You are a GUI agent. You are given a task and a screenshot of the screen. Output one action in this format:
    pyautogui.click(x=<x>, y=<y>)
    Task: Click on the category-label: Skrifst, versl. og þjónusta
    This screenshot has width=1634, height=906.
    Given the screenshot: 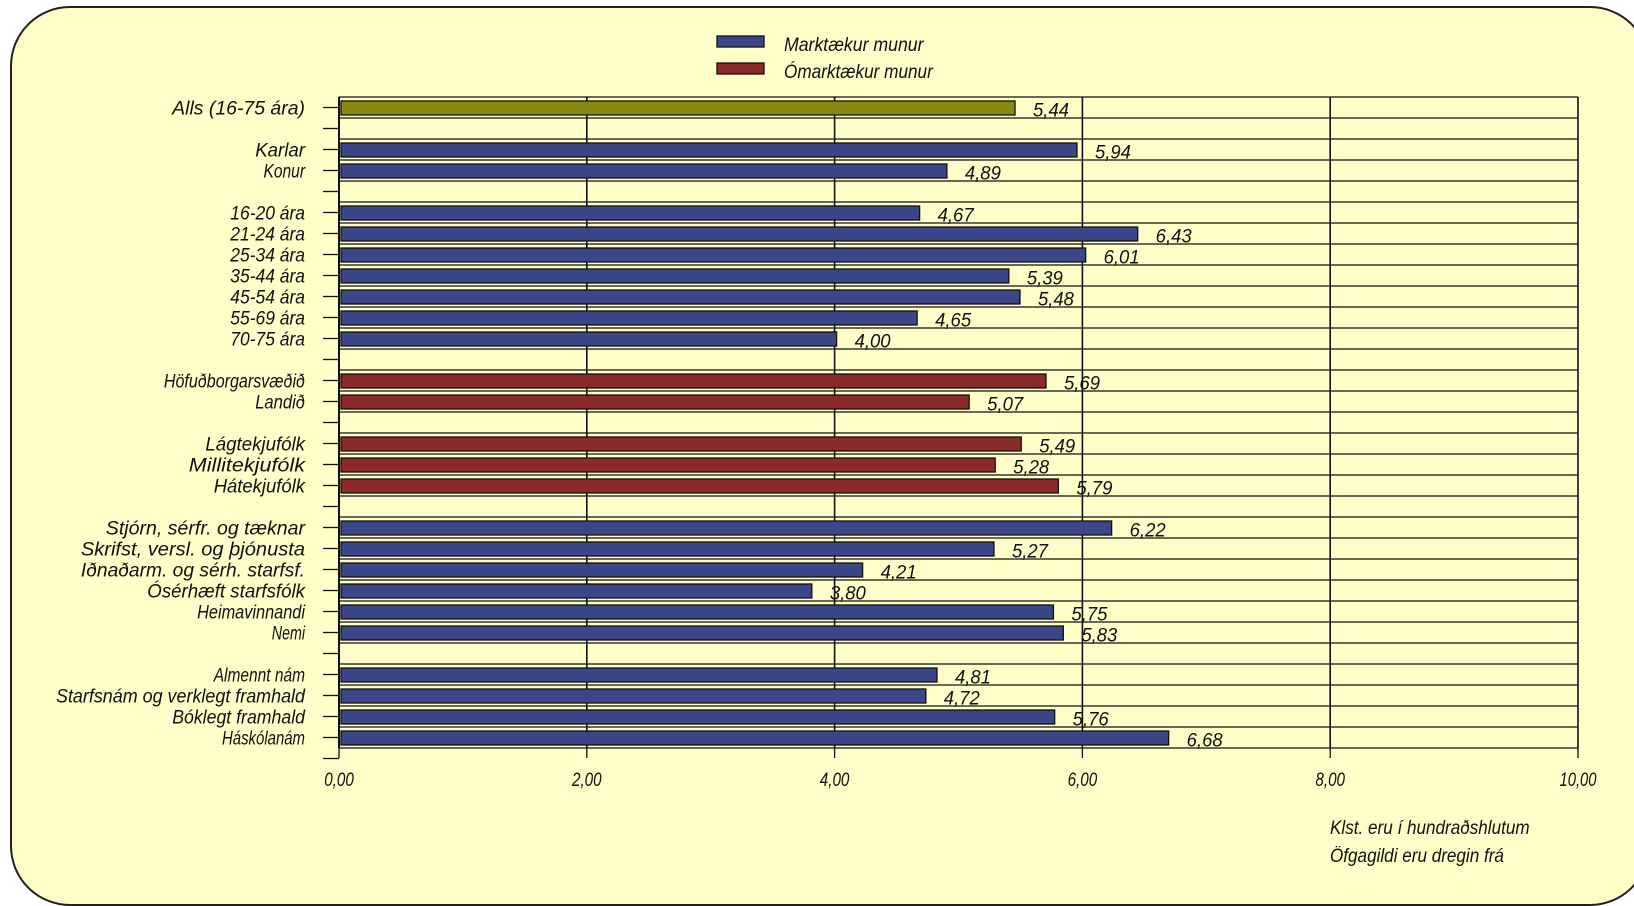 What is the action you would take?
    pyautogui.click(x=193, y=550)
    